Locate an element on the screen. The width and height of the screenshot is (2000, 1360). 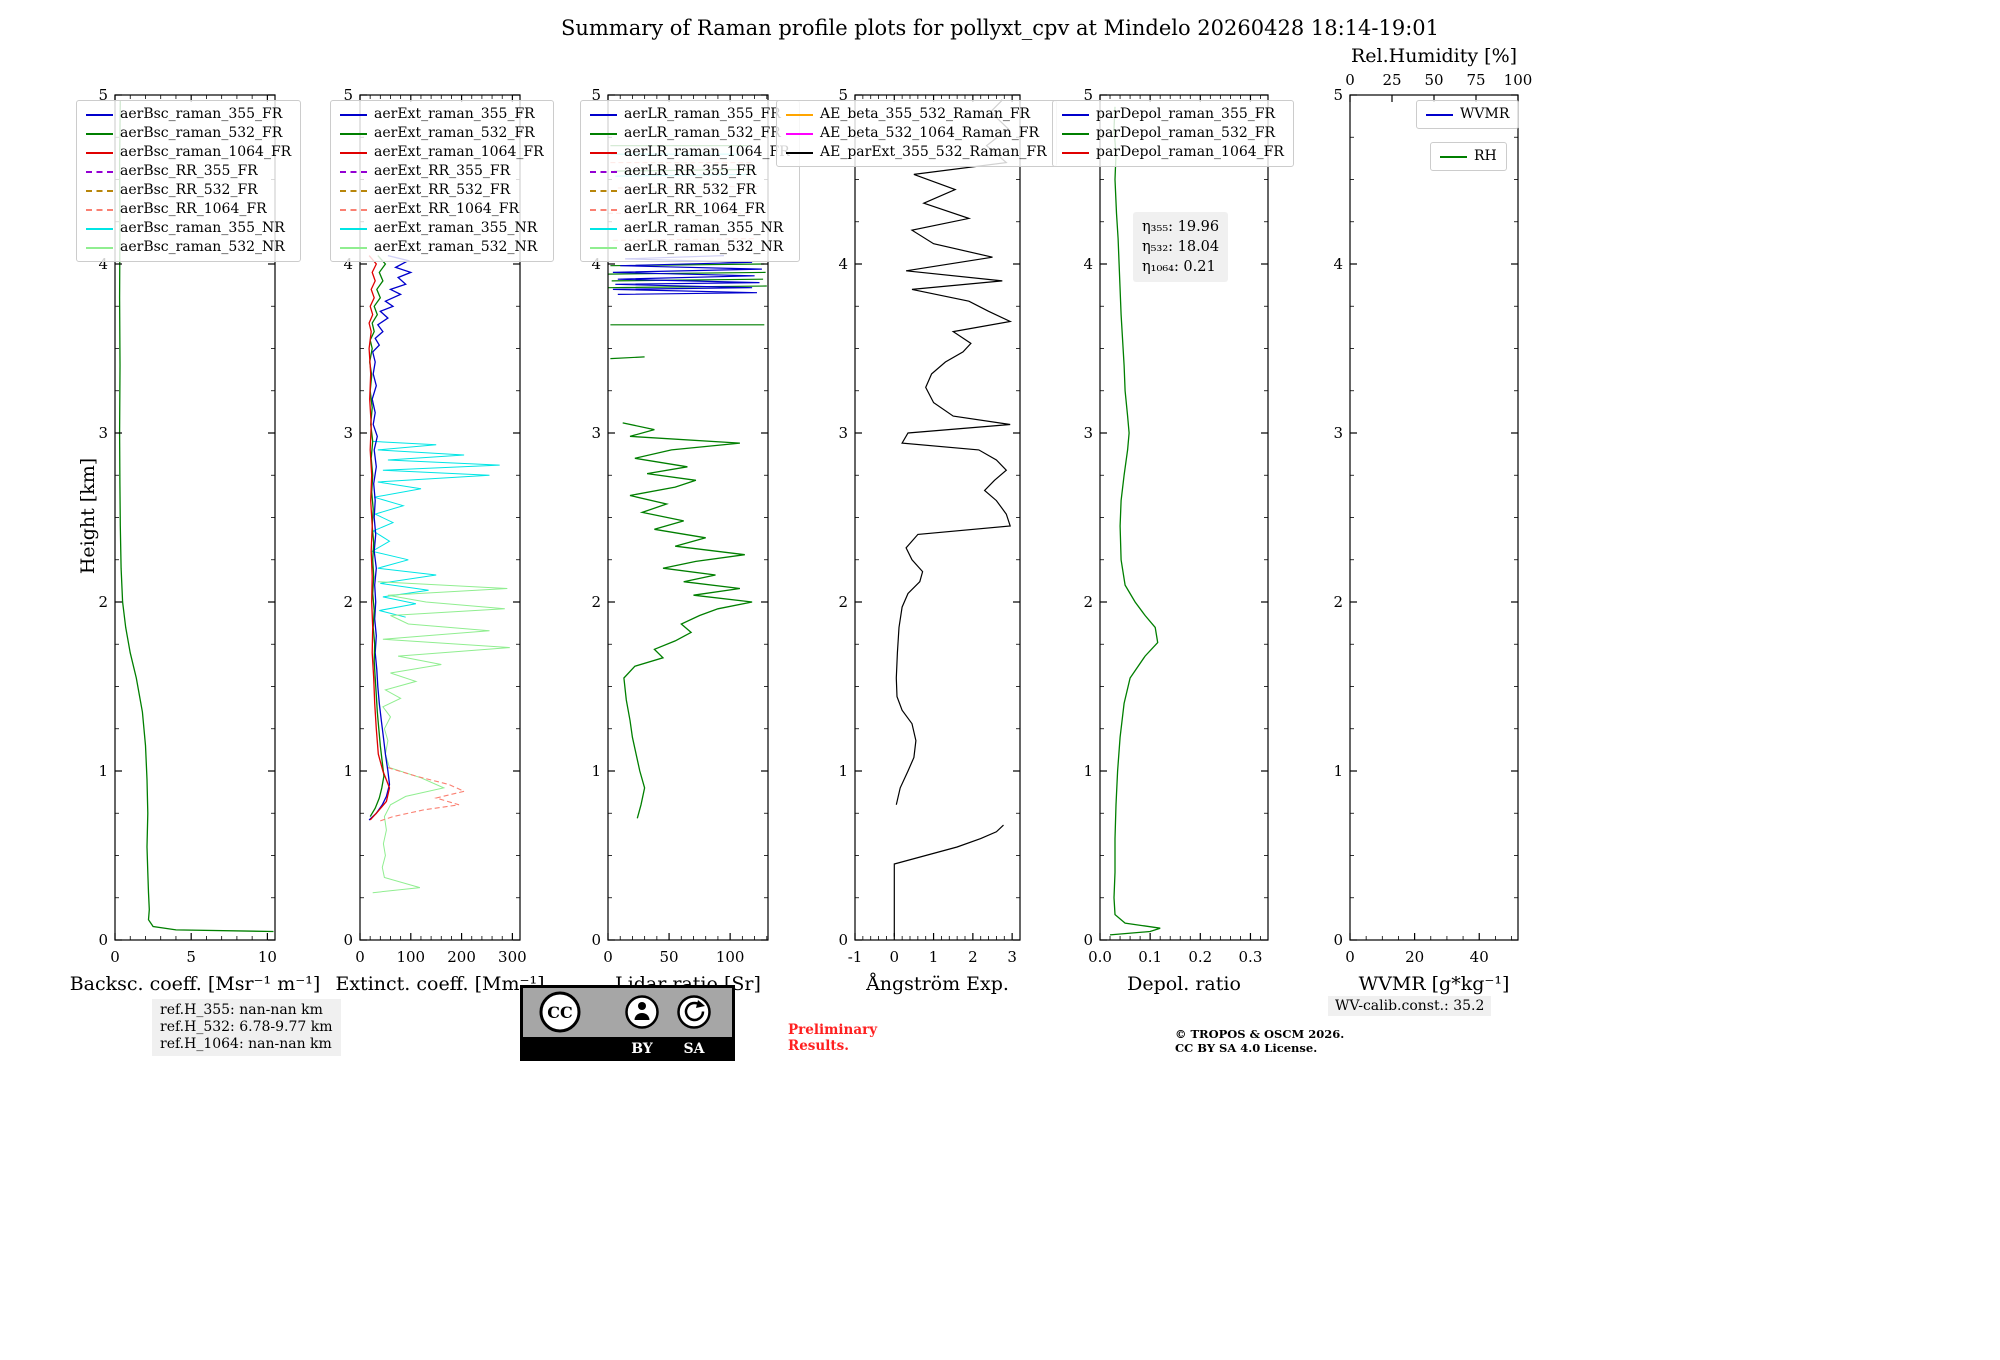
legend-entry: aerBsc_raman_355_NR is located at coordinates (188, 228).